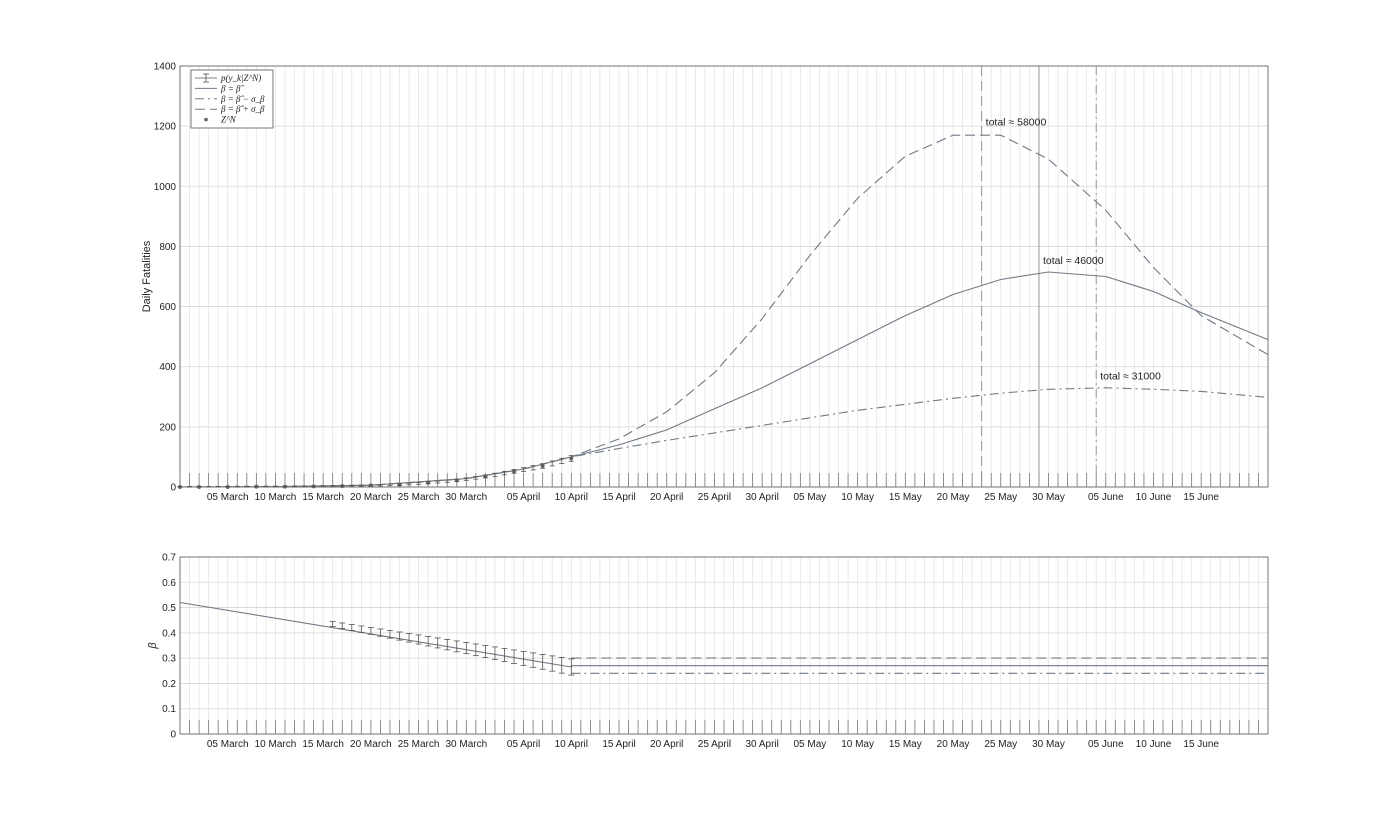 This screenshot has height=830, width=1400. Describe the element at coordinates (169, 659) in the screenshot. I see `y-tick-label: 0.3` at that location.